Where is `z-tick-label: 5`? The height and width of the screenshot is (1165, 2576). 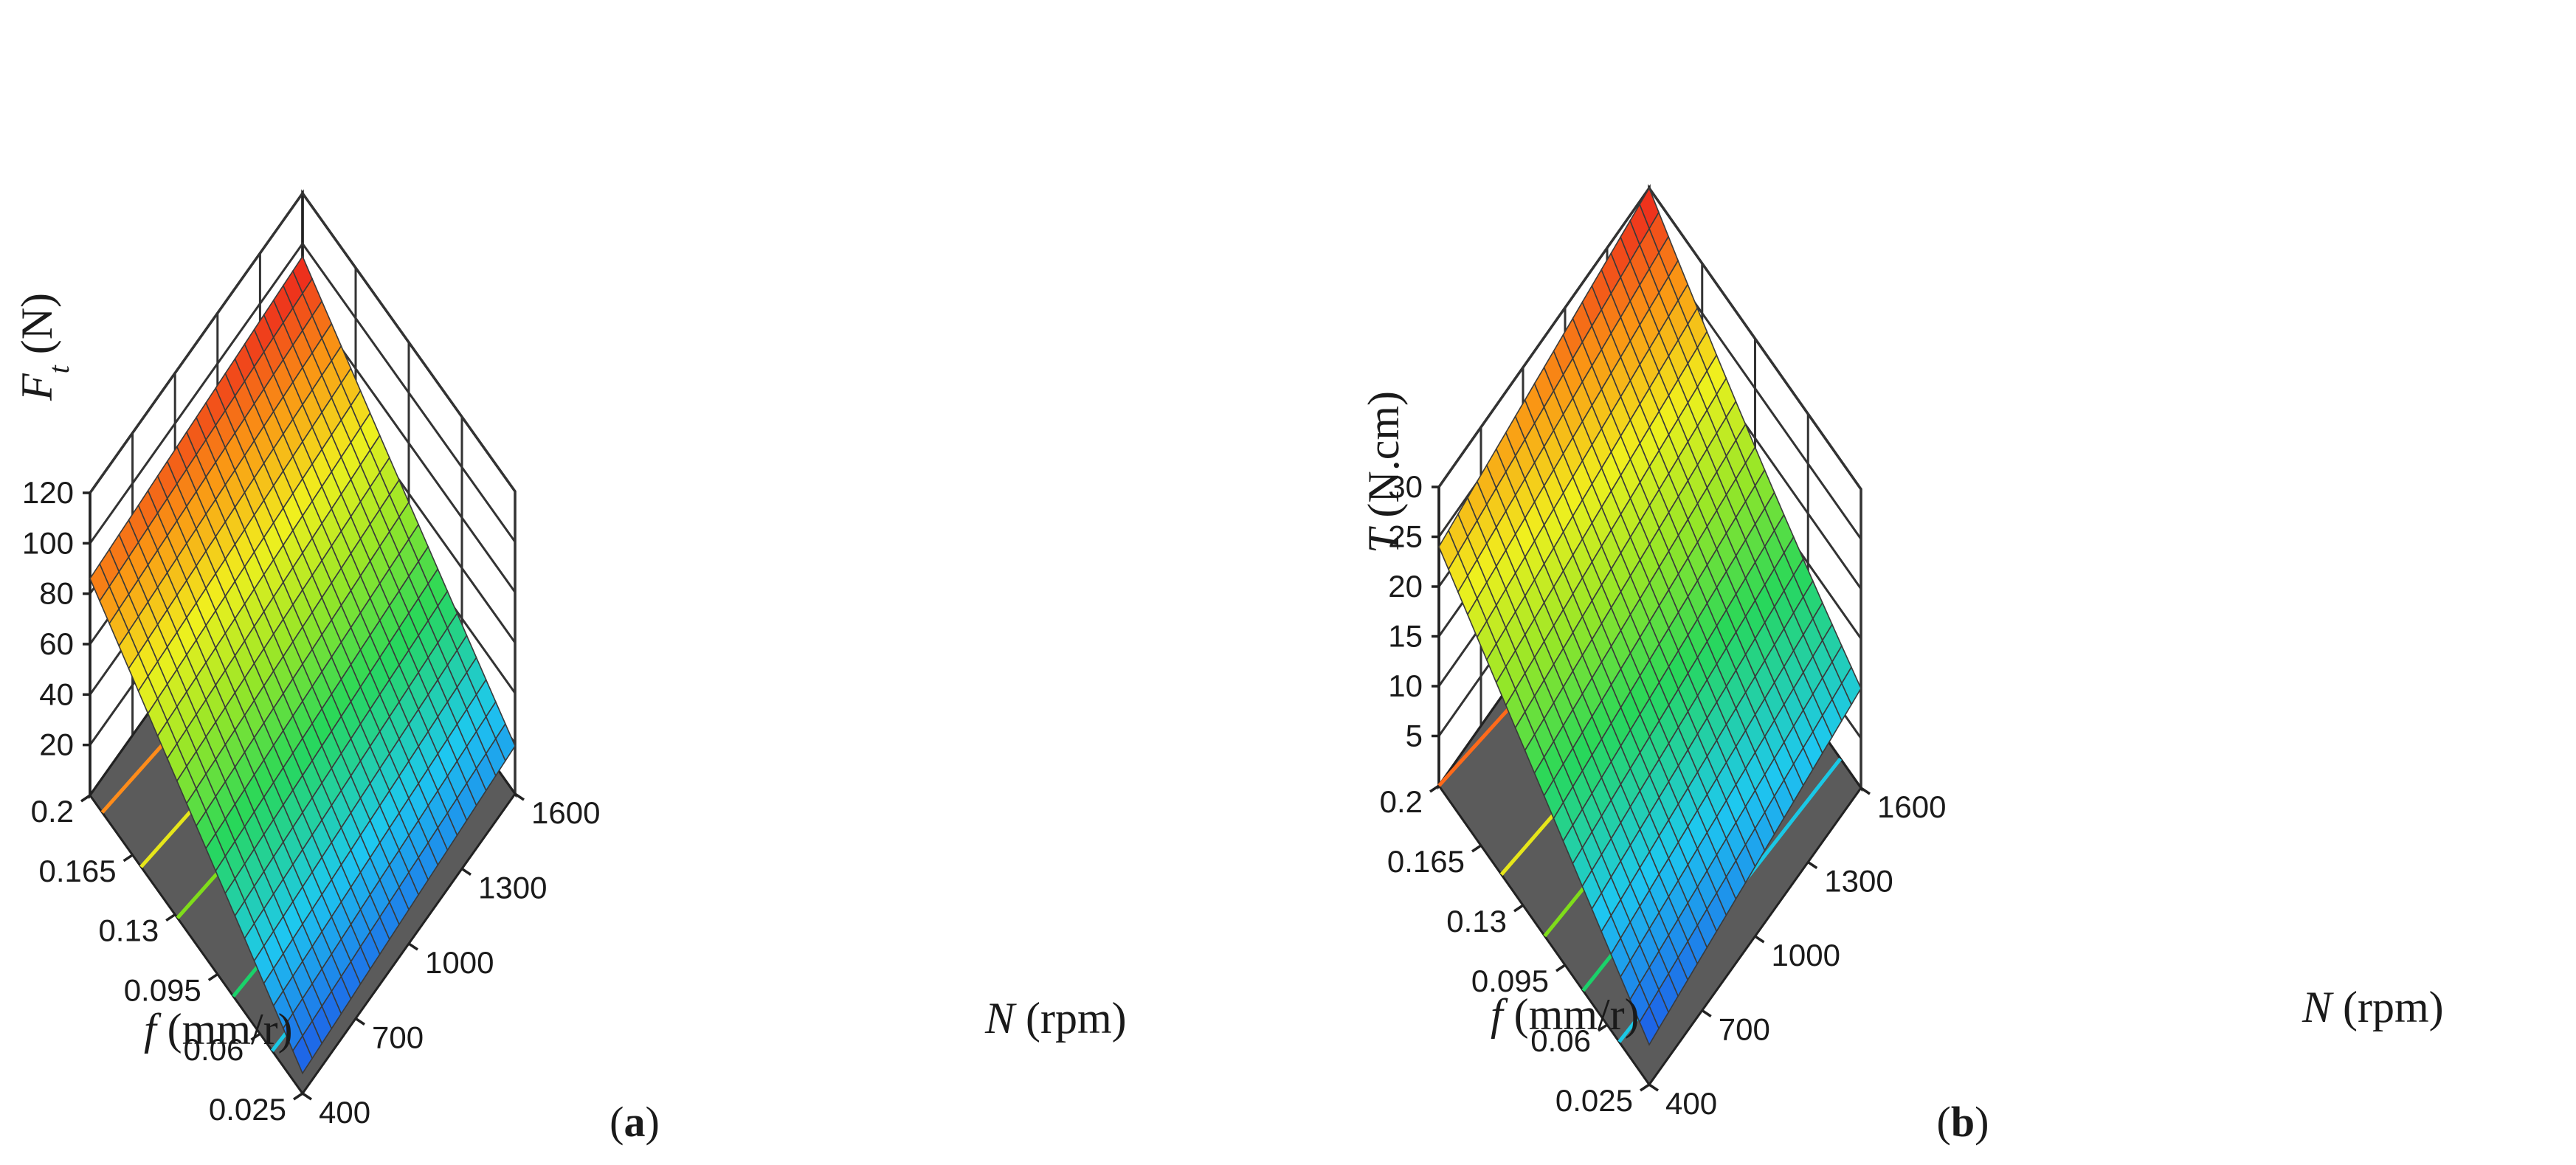 z-tick-label: 5 is located at coordinates (1415, 736).